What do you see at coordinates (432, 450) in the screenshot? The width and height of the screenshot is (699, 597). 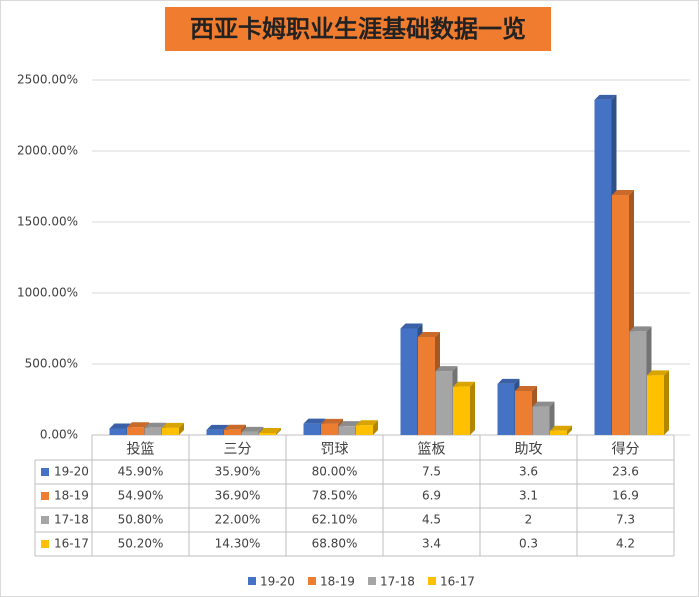 I see `x-tick-label: 篮板` at bounding box center [432, 450].